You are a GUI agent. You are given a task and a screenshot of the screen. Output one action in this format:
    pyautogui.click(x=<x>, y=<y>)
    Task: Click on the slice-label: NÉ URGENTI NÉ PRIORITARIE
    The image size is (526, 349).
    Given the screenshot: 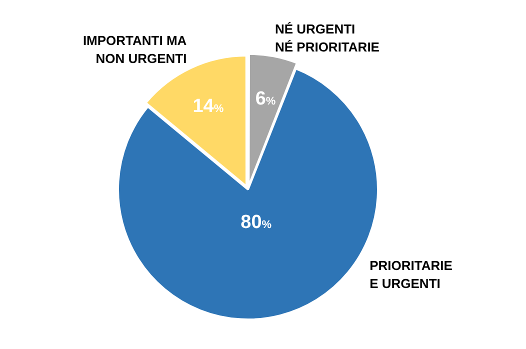 What is the action you would take?
    pyautogui.click(x=327, y=38)
    